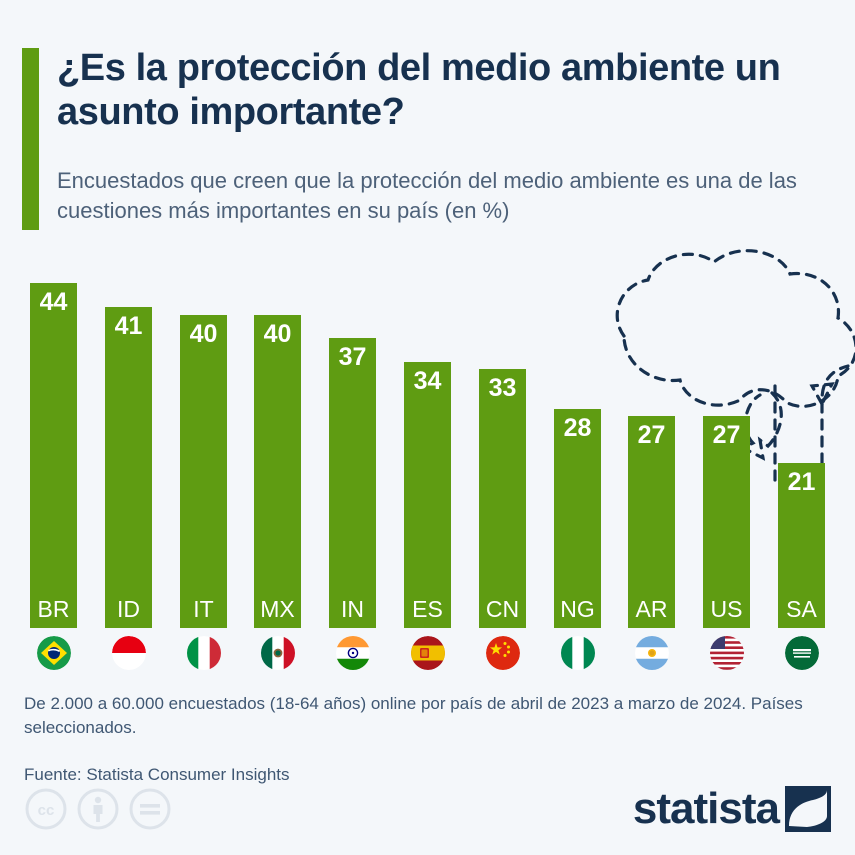 The image size is (855, 855). Describe the element at coordinates (577, 609) in the screenshot. I see `bar-country-code: NG` at that location.